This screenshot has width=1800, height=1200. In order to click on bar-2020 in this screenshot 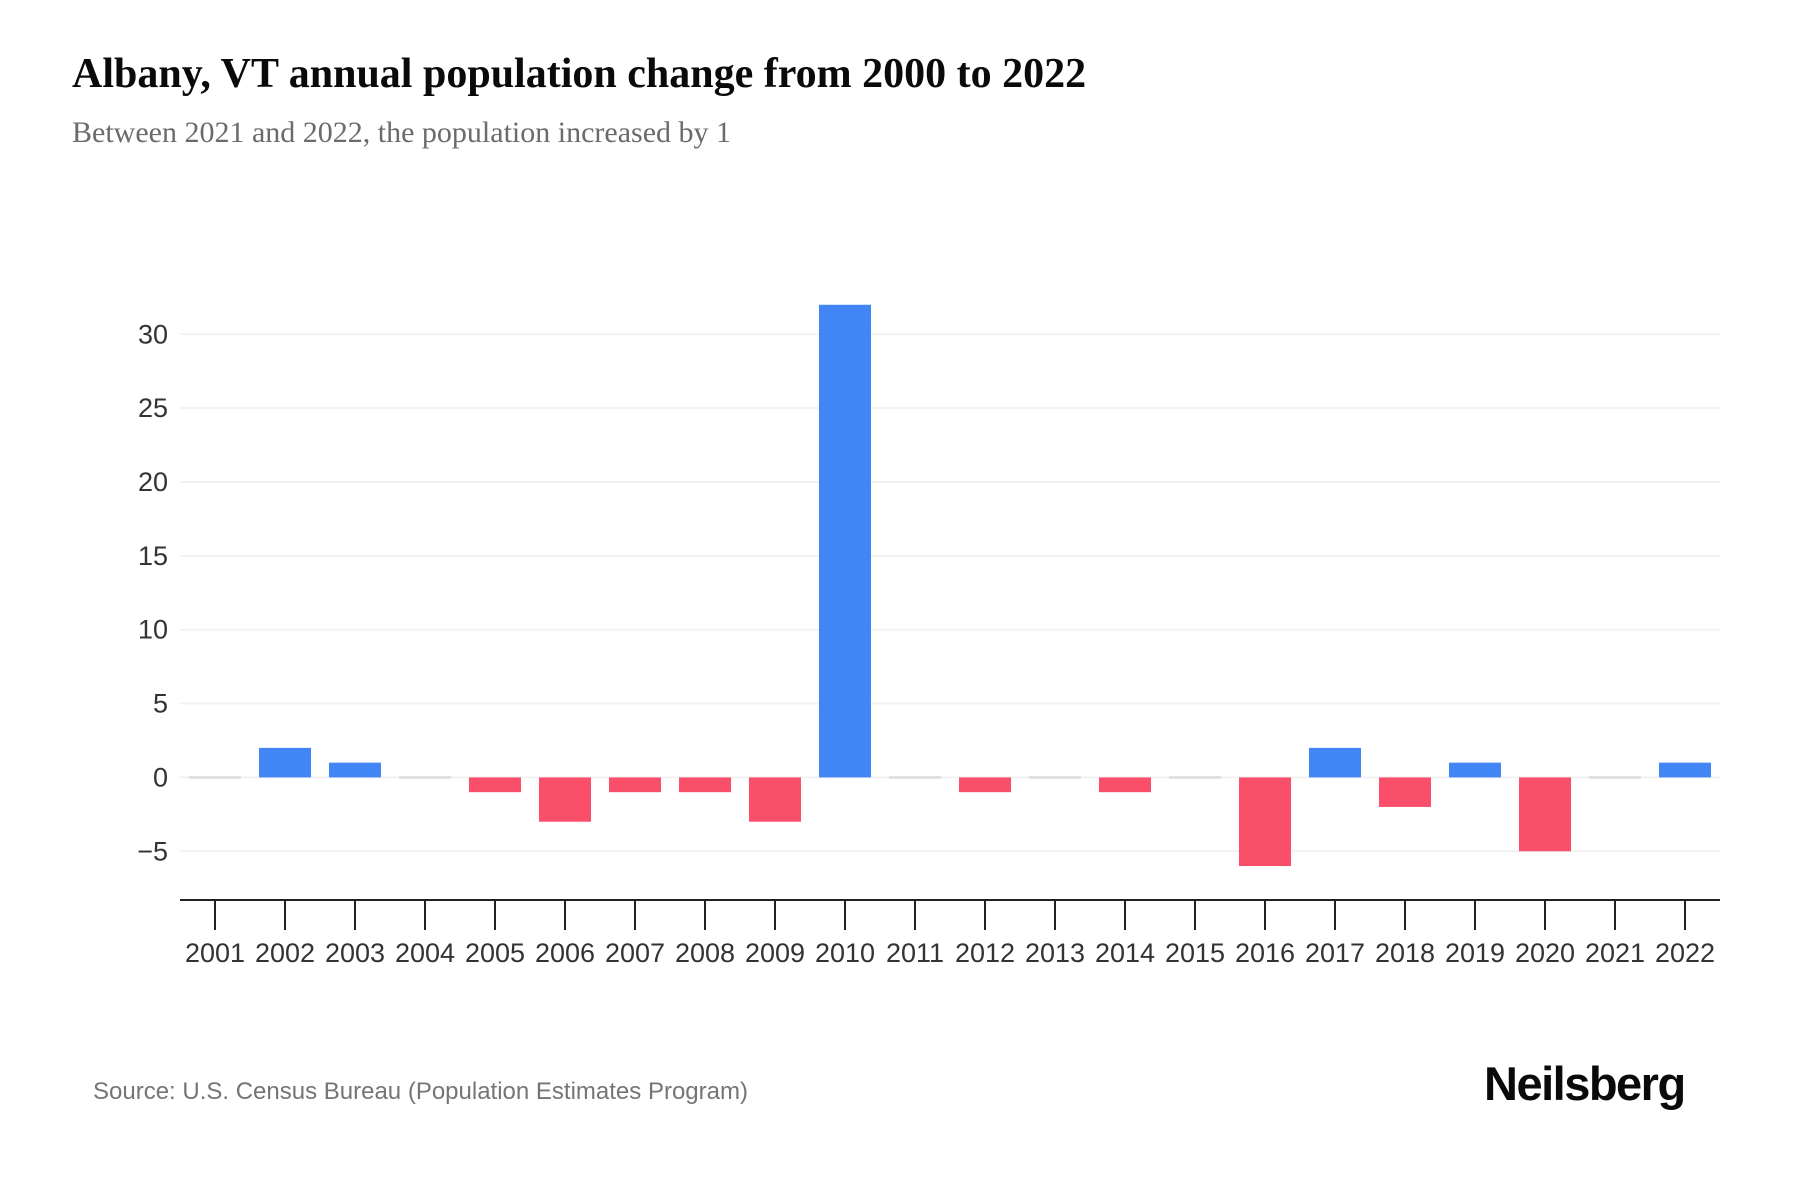, I will do `click(1545, 814)`.